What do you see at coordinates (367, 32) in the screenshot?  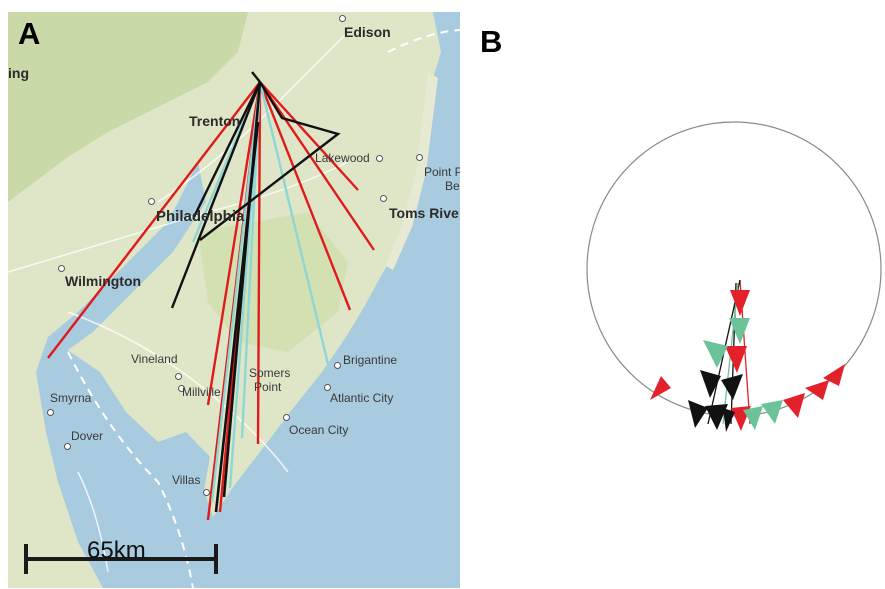 I see `place-label: Edison` at bounding box center [367, 32].